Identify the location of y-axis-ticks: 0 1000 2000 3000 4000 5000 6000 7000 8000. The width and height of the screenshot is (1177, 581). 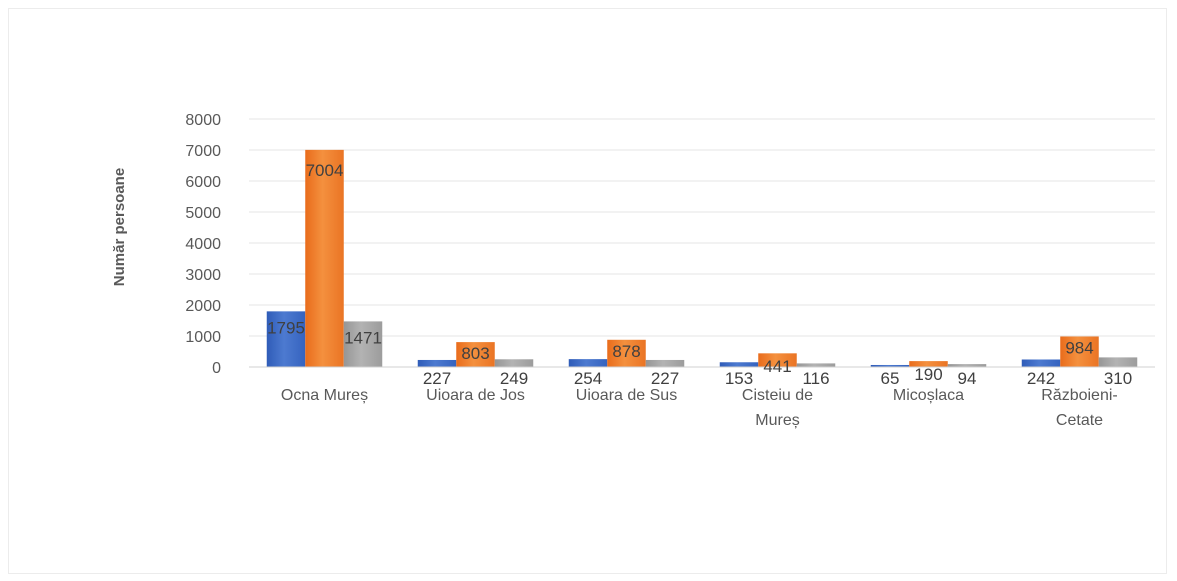
(203, 244).